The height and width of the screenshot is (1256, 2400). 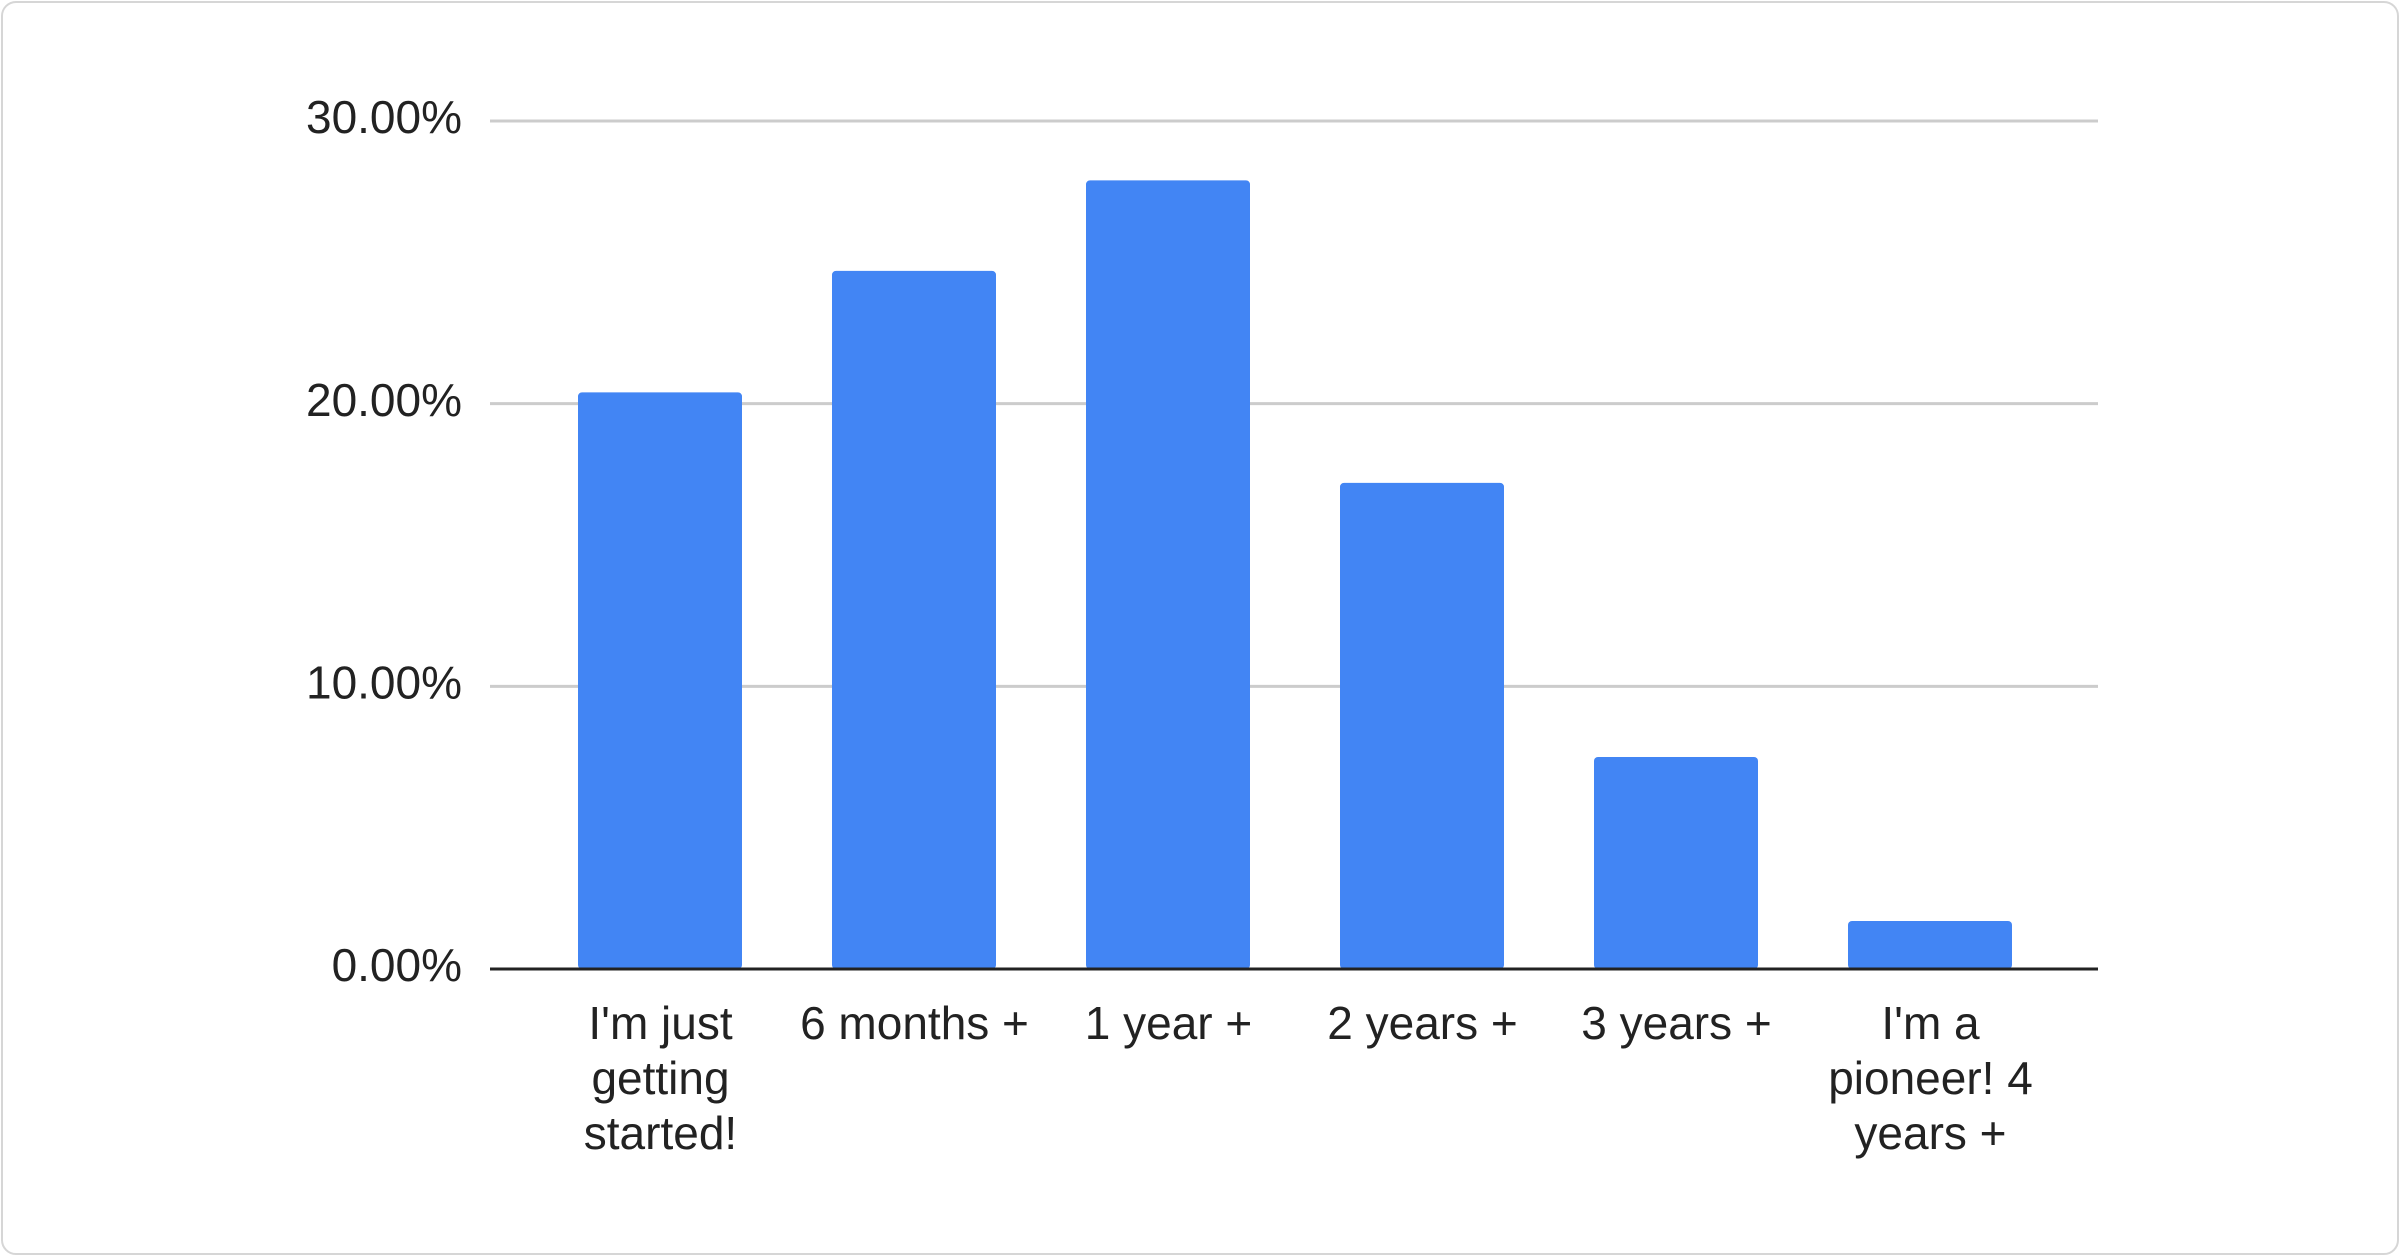 What do you see at coordinates (384, 400) in the screenshot?
I see `y-tick-label: 20.00%` at bounding box center [384, 400].